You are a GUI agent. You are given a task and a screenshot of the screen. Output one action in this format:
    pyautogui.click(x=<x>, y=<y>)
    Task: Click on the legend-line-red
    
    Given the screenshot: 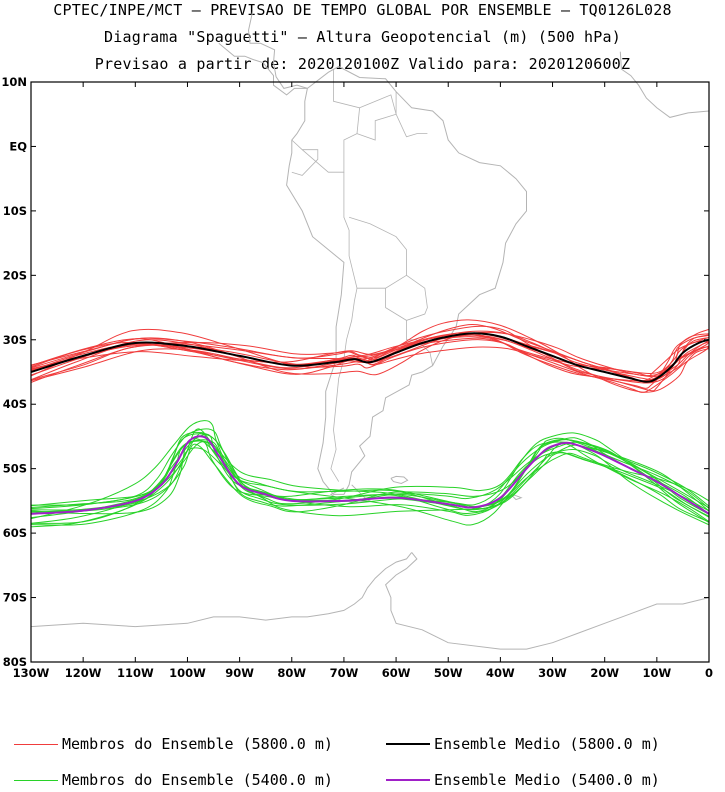 What is the action you would take?
    pyautogui.click(x=36, y=744)
    